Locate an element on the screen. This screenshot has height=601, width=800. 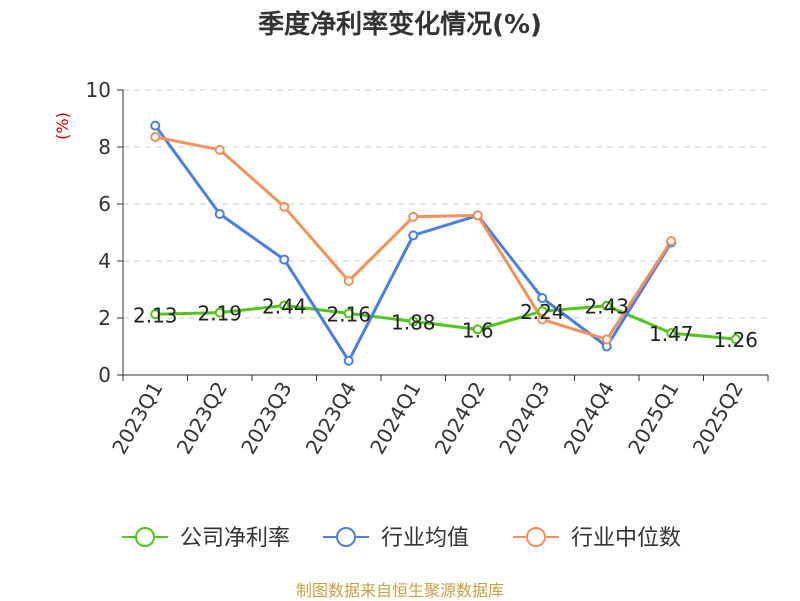
data-label: 2.43 is located at coordinates (606, 307).